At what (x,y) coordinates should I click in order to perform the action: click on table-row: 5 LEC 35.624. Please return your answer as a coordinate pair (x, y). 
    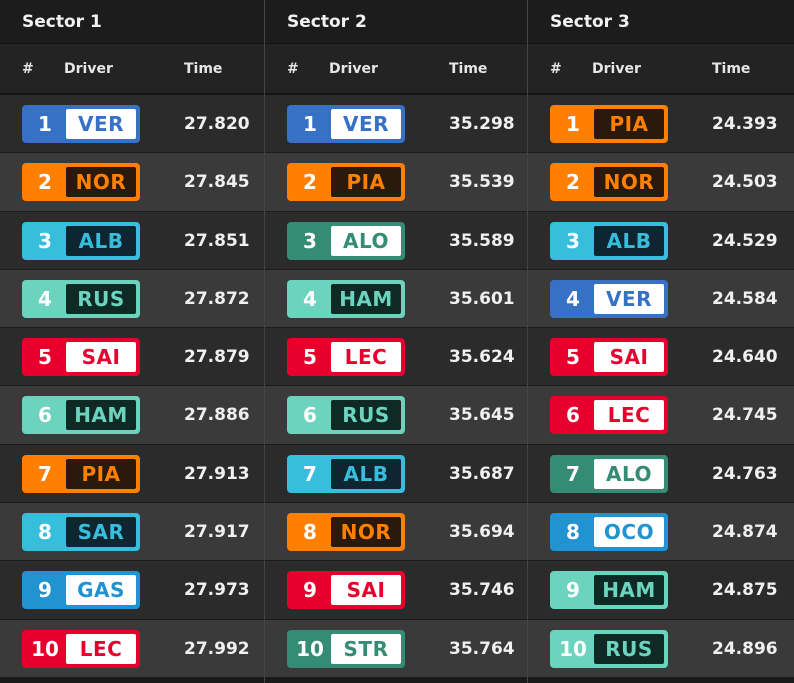
    Looking at the image, I should click on (396, 357).